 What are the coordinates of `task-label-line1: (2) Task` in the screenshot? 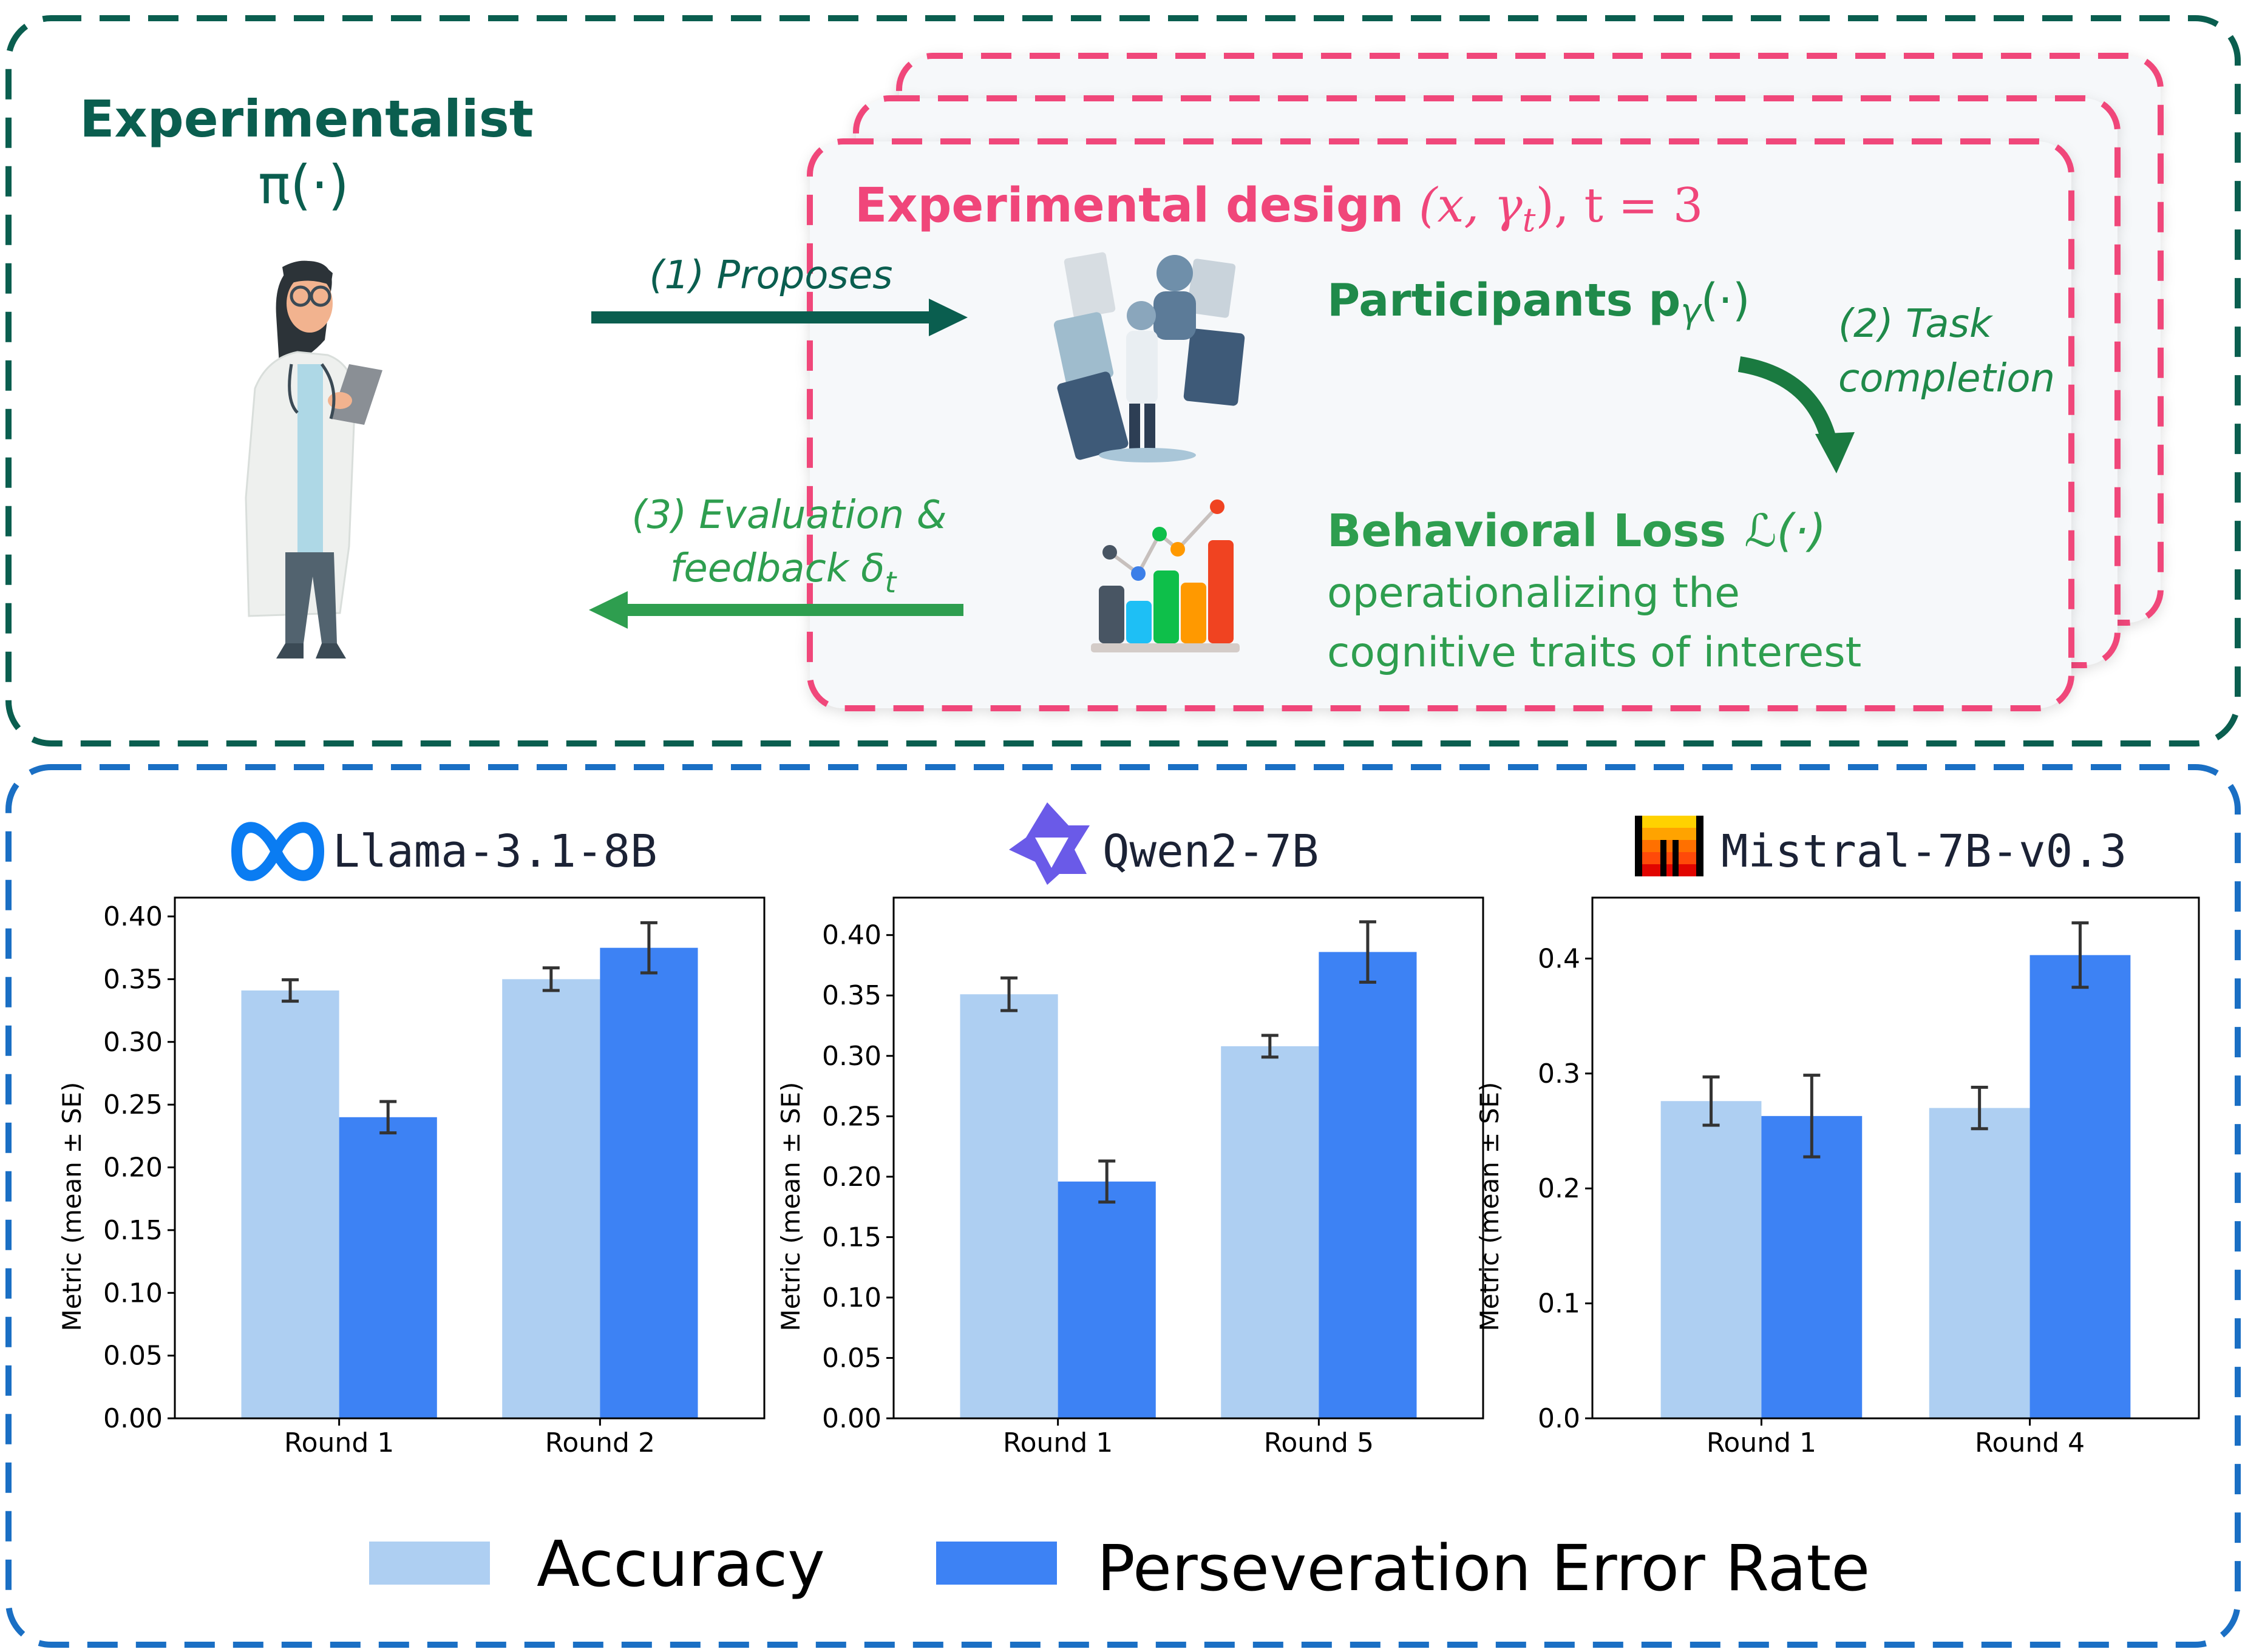 It's located at (1916, 325).